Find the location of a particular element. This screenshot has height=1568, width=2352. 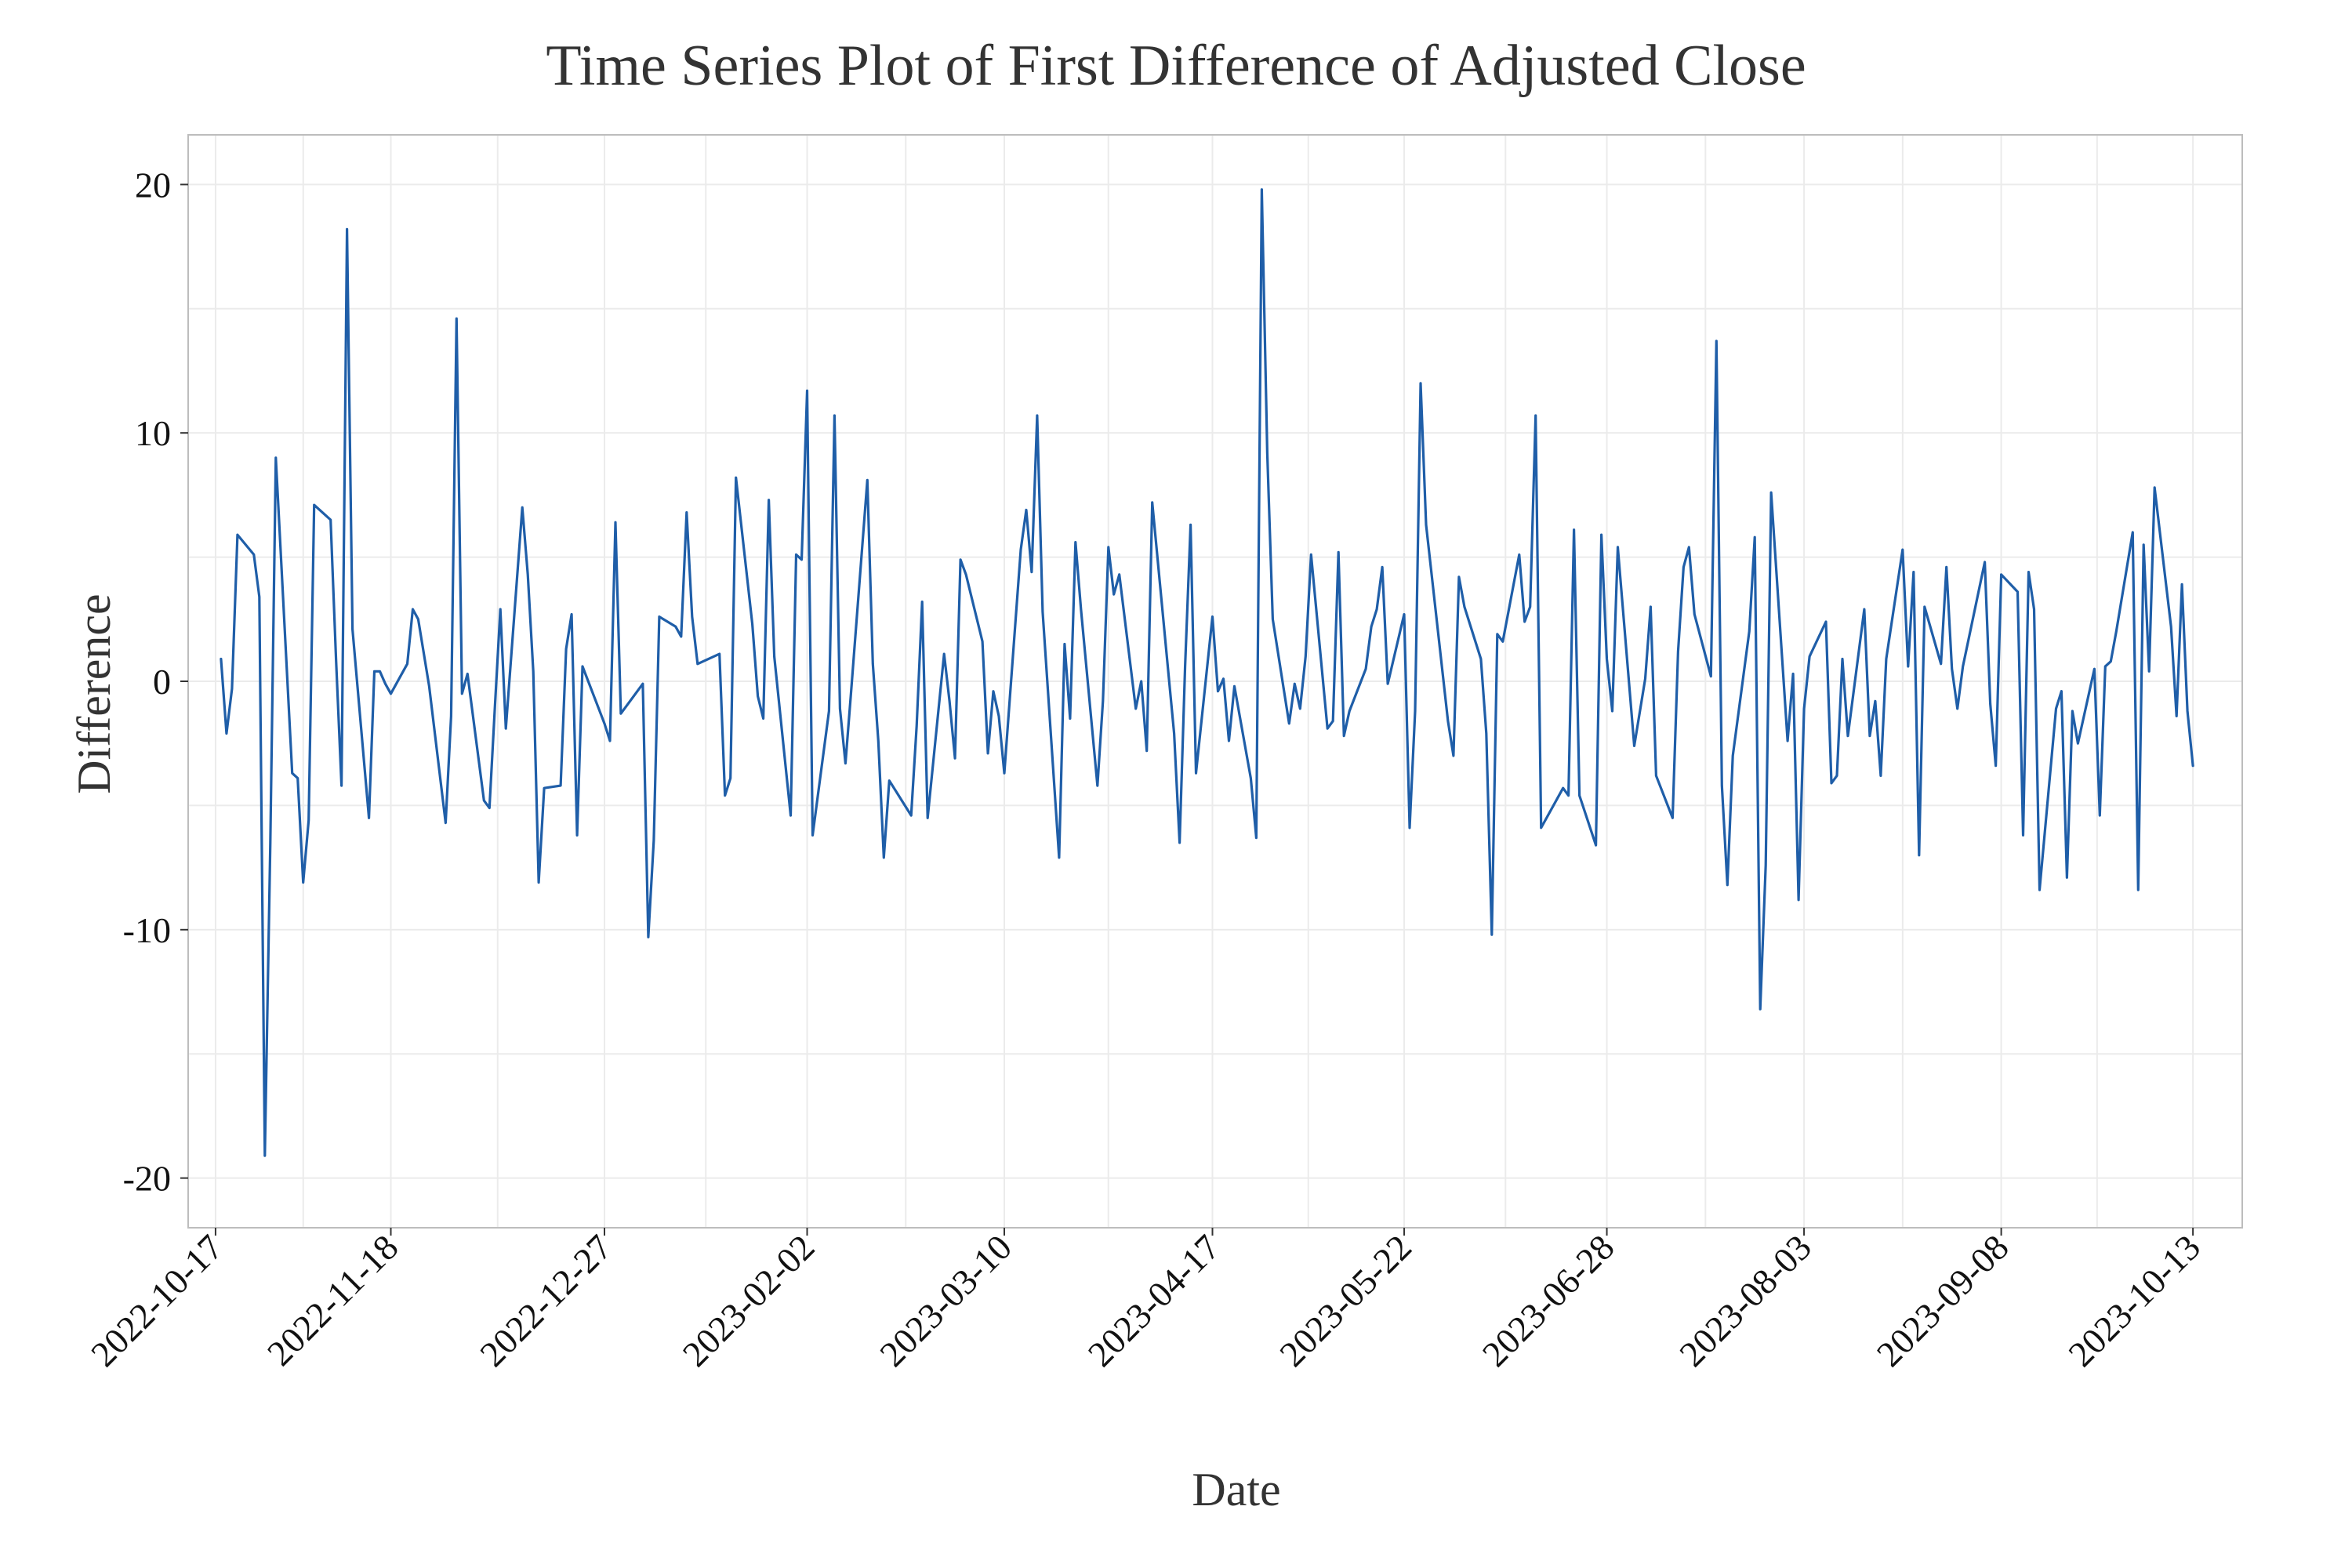

y-axis-label: Difference is located at coordinates (94, 693).